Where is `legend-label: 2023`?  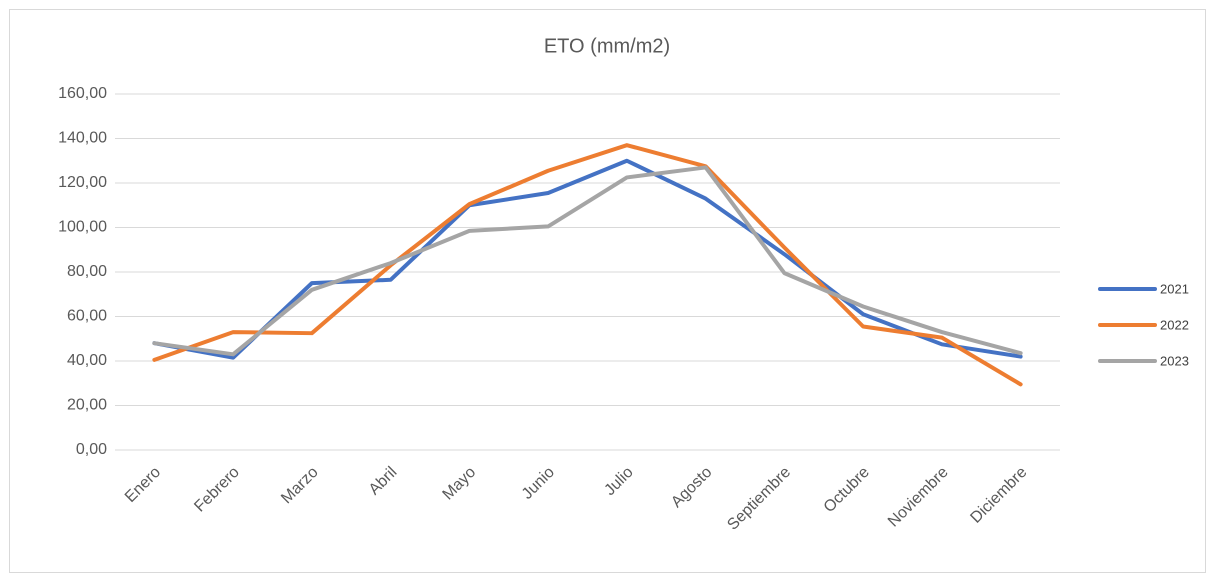
legend-label: 2023 is located at coordinates (1174, 360).